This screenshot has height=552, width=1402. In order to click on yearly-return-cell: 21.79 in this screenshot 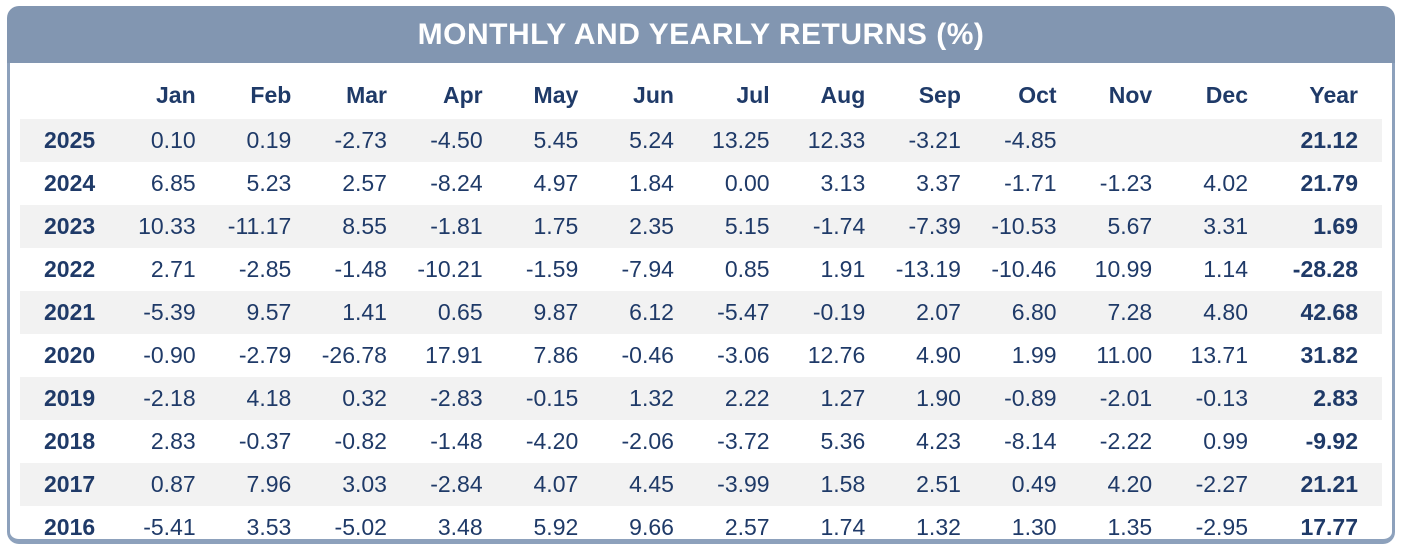, I will do `click(1329, 183)`.